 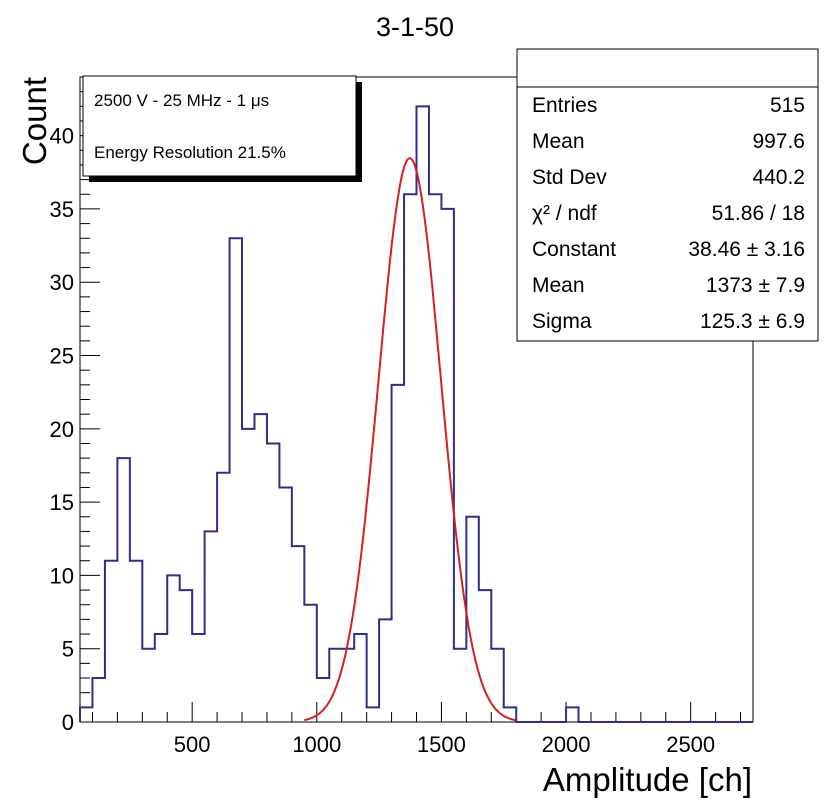 What do you see at coordinates (752, 321) in the screenshot?
I see `stats-value: 125.3 ± 6.9` at bounding box center [752, 321].